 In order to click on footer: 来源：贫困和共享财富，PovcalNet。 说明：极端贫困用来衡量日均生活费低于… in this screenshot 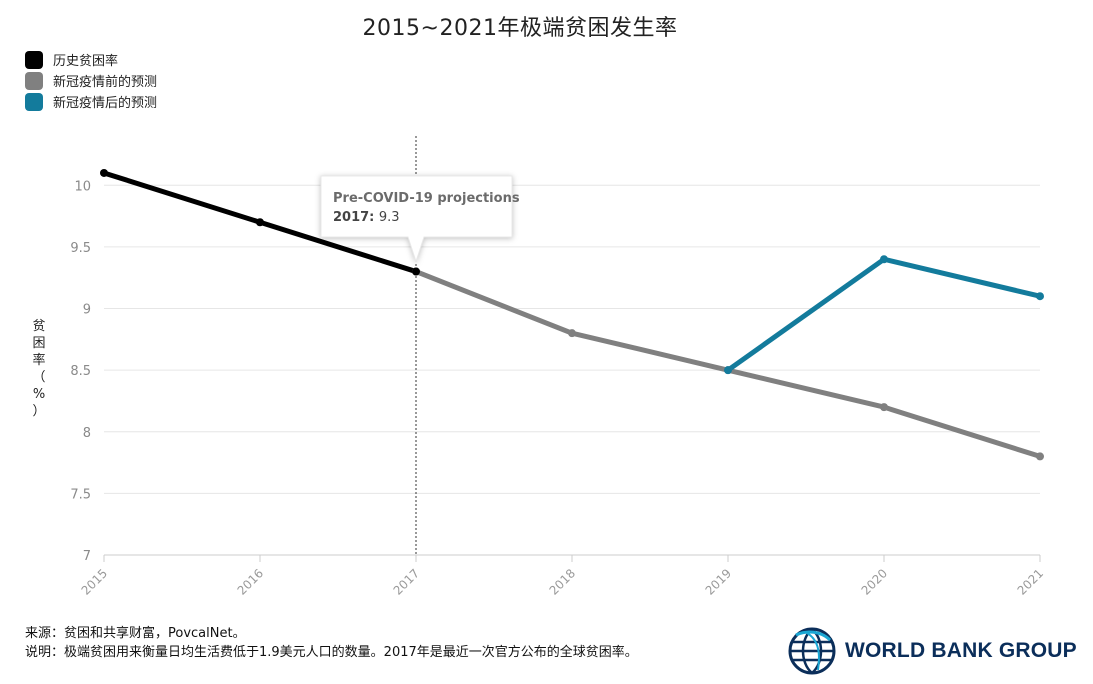, I will do `click(331, 643)`.